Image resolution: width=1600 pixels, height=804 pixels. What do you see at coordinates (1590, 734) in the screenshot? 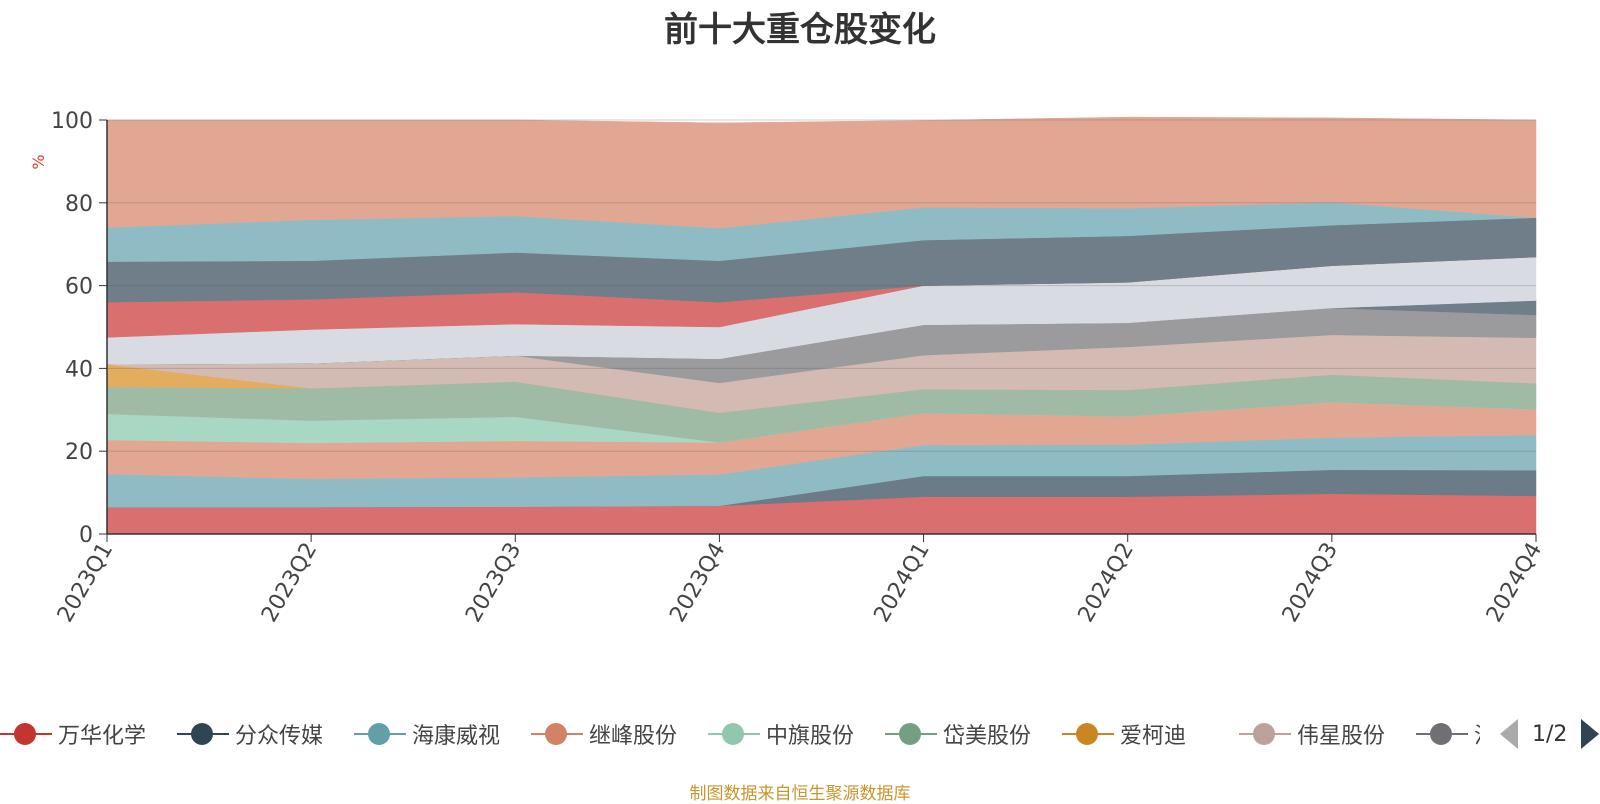
I see `legend-next-page-icon` at bounding box center [1590, 734].